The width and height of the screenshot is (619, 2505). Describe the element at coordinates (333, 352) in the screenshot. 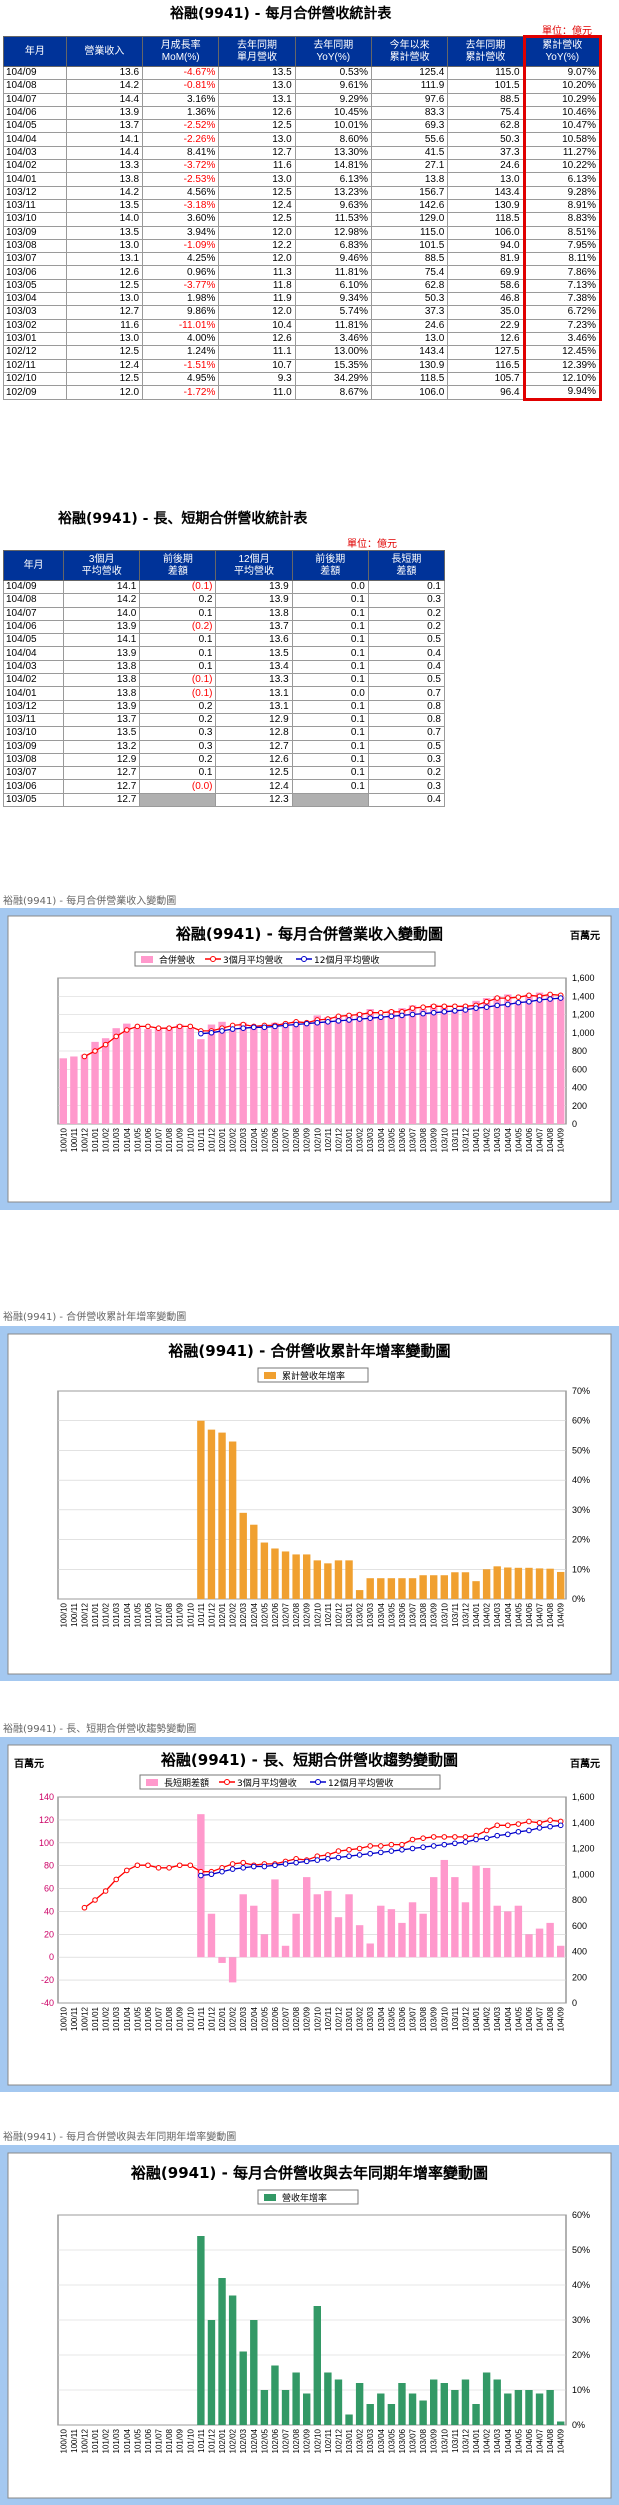

I see `table-cell: 13.00%` at that location.